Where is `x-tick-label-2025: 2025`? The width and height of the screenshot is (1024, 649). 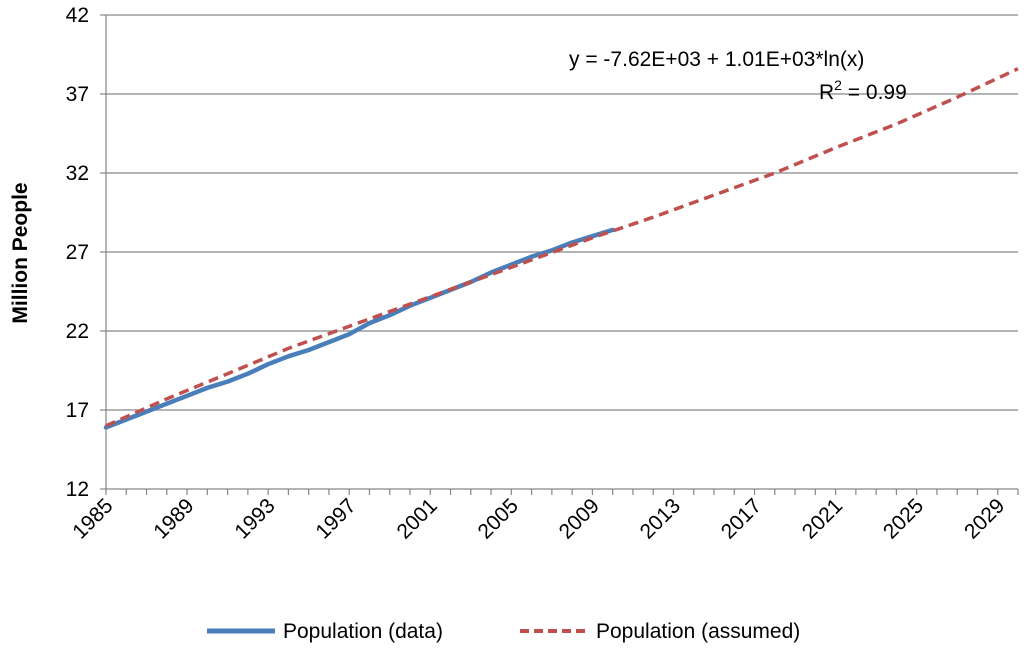 x-tick-label-2025: 2025 is located at coordinates (903, 518).